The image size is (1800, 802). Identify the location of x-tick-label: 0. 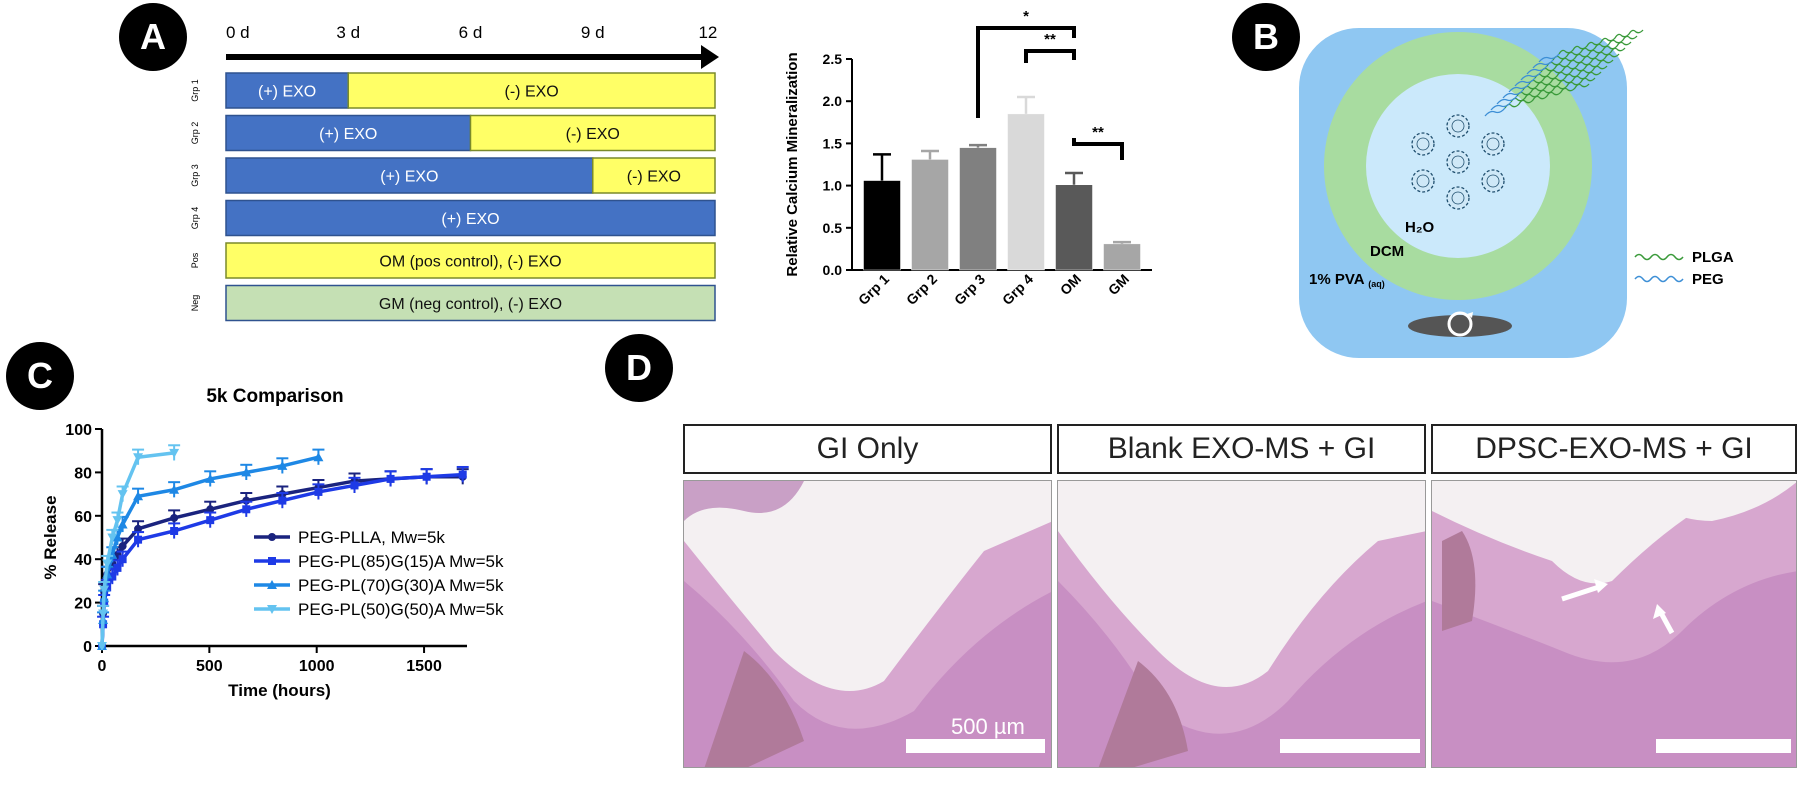
(102, 666).